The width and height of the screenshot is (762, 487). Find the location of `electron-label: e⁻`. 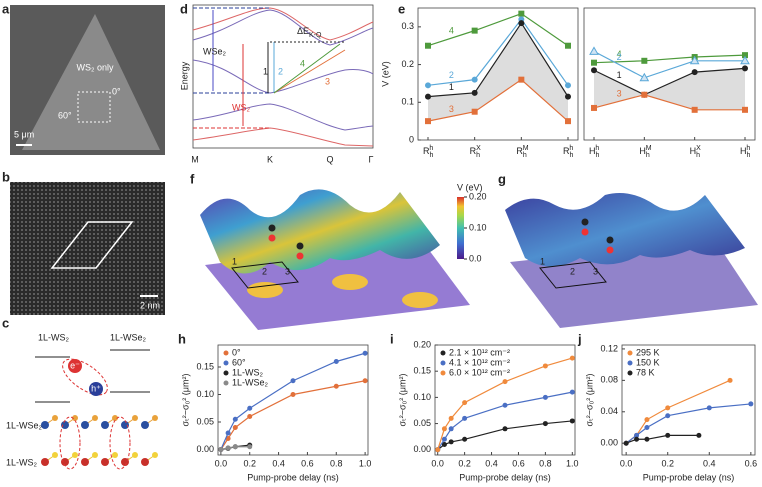

electron-label: e⁻ is located at coordinates (75, 365).